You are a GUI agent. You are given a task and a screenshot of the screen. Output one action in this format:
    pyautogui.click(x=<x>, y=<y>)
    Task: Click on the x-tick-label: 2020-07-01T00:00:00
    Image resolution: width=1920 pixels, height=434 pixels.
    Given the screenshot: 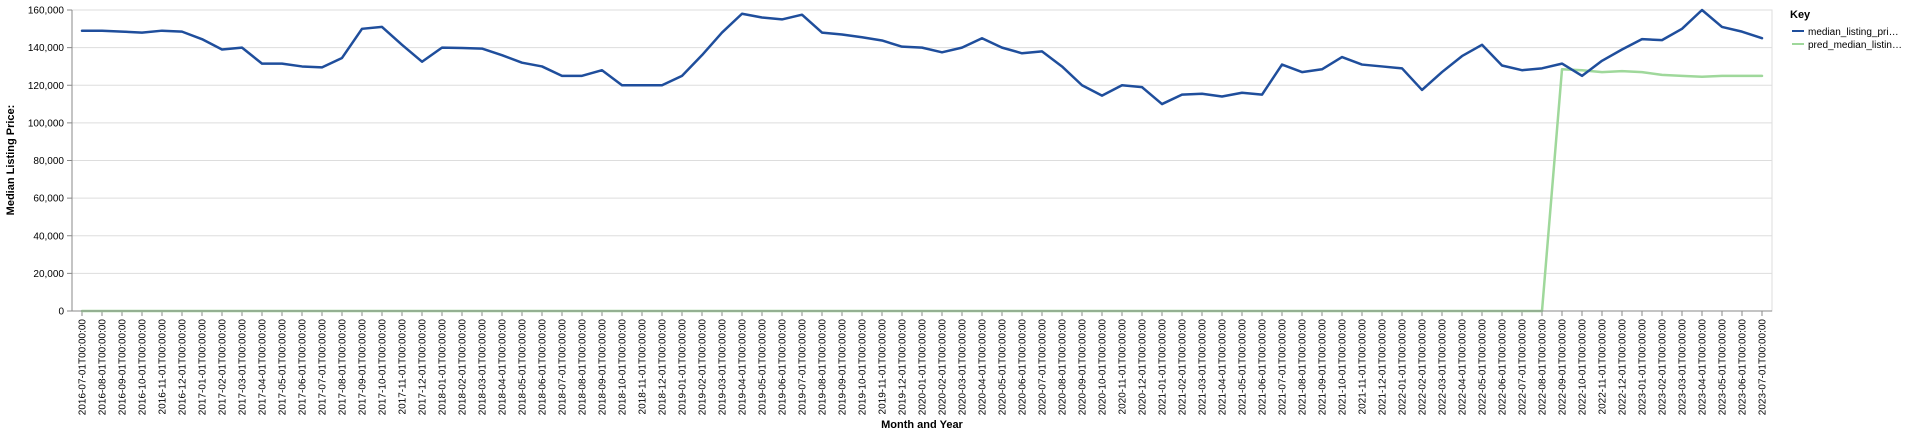 What is the action you would take?
    pyautogui.click(x=1043, y=367)
    